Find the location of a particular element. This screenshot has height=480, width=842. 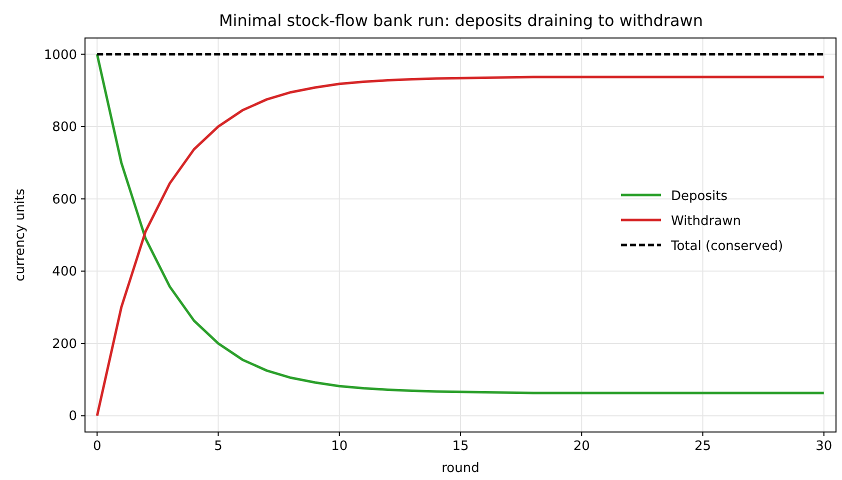

x-axis-title: round is located at coordinates (461, 468).